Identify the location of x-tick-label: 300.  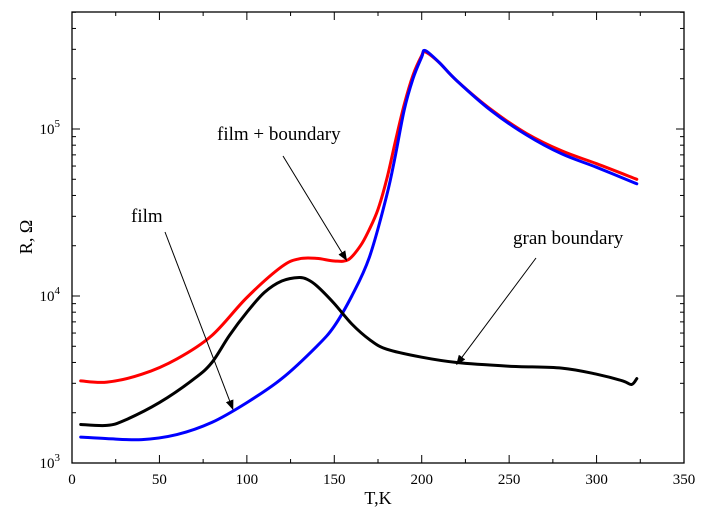
(596, 480).